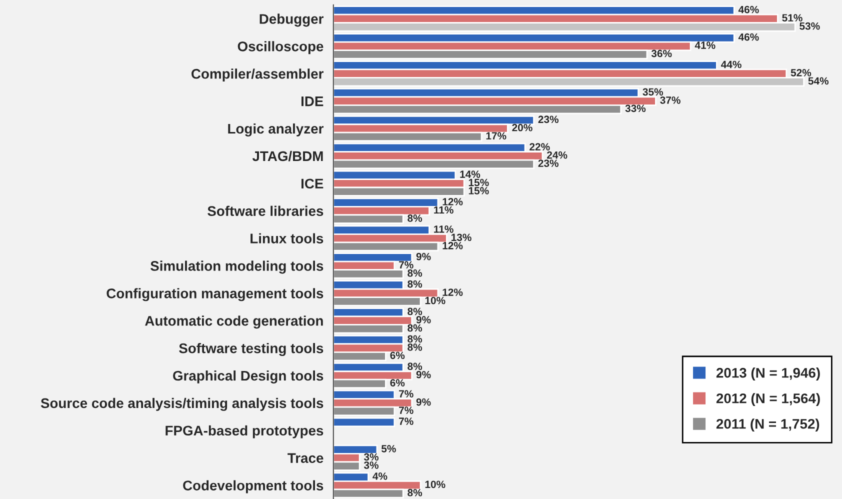 Image resolution: width=842 pixels, height=499 pixels. Describe the element at coordinates (306, 458) in the screenshot. I see `y-tick-label: Trace` at that location.